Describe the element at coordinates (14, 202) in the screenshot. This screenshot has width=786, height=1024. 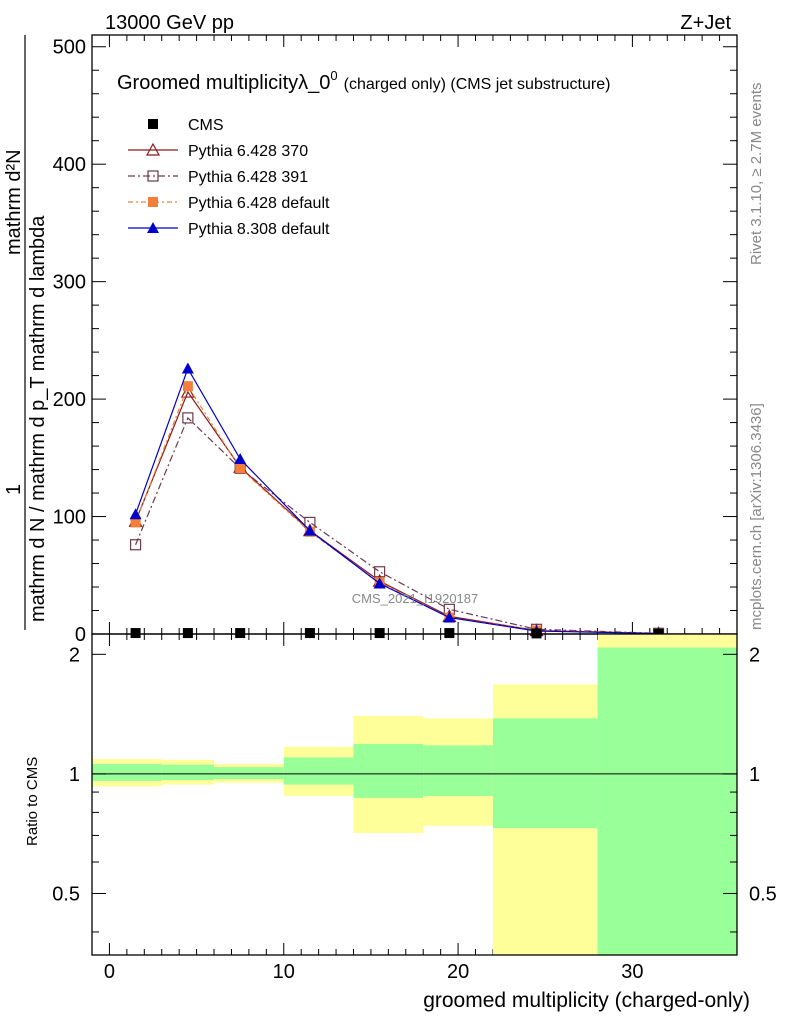
I see `y-axis-label-top: mathrm d²N` at that location.